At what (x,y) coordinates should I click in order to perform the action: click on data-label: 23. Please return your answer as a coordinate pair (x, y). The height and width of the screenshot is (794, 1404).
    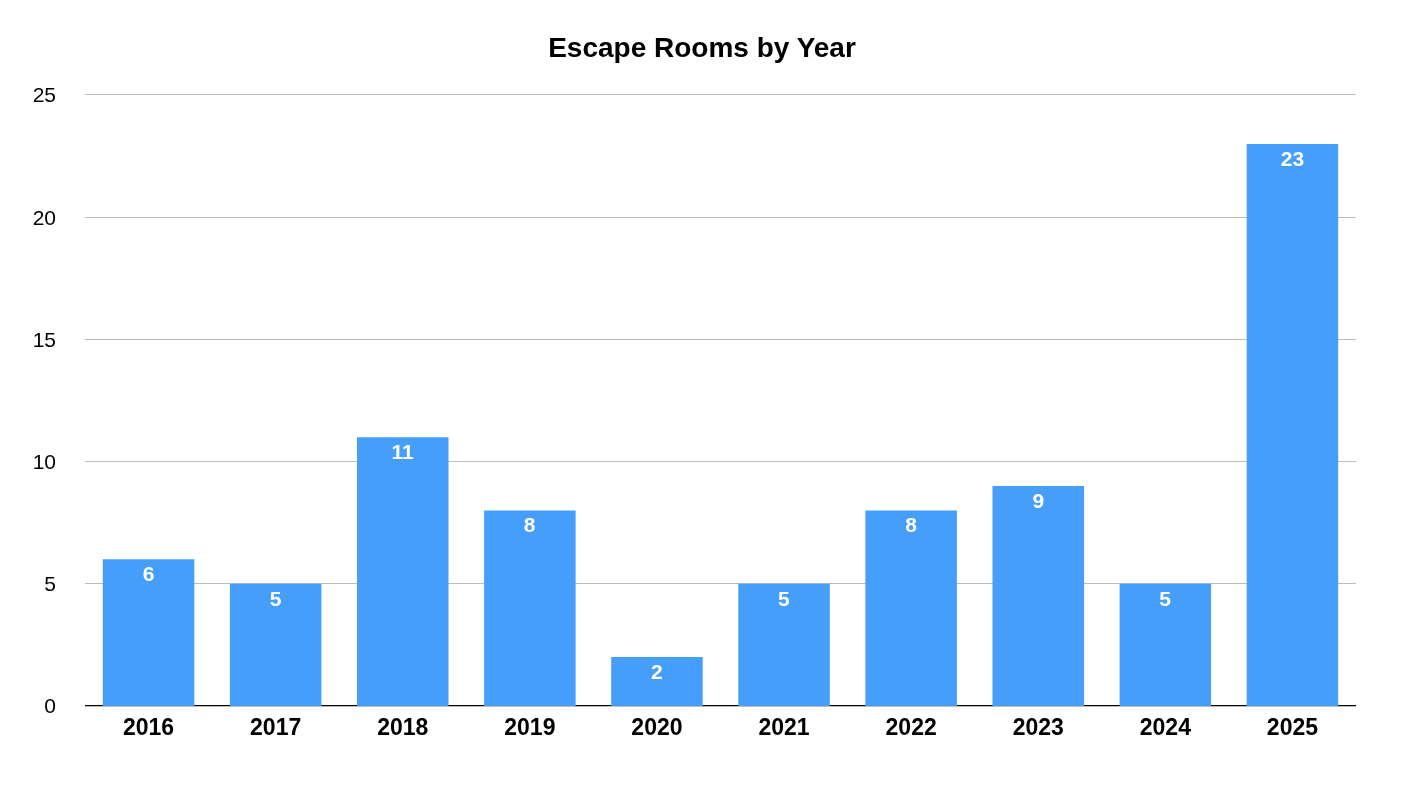
    Looking at the image, I should click on (1292, 158).